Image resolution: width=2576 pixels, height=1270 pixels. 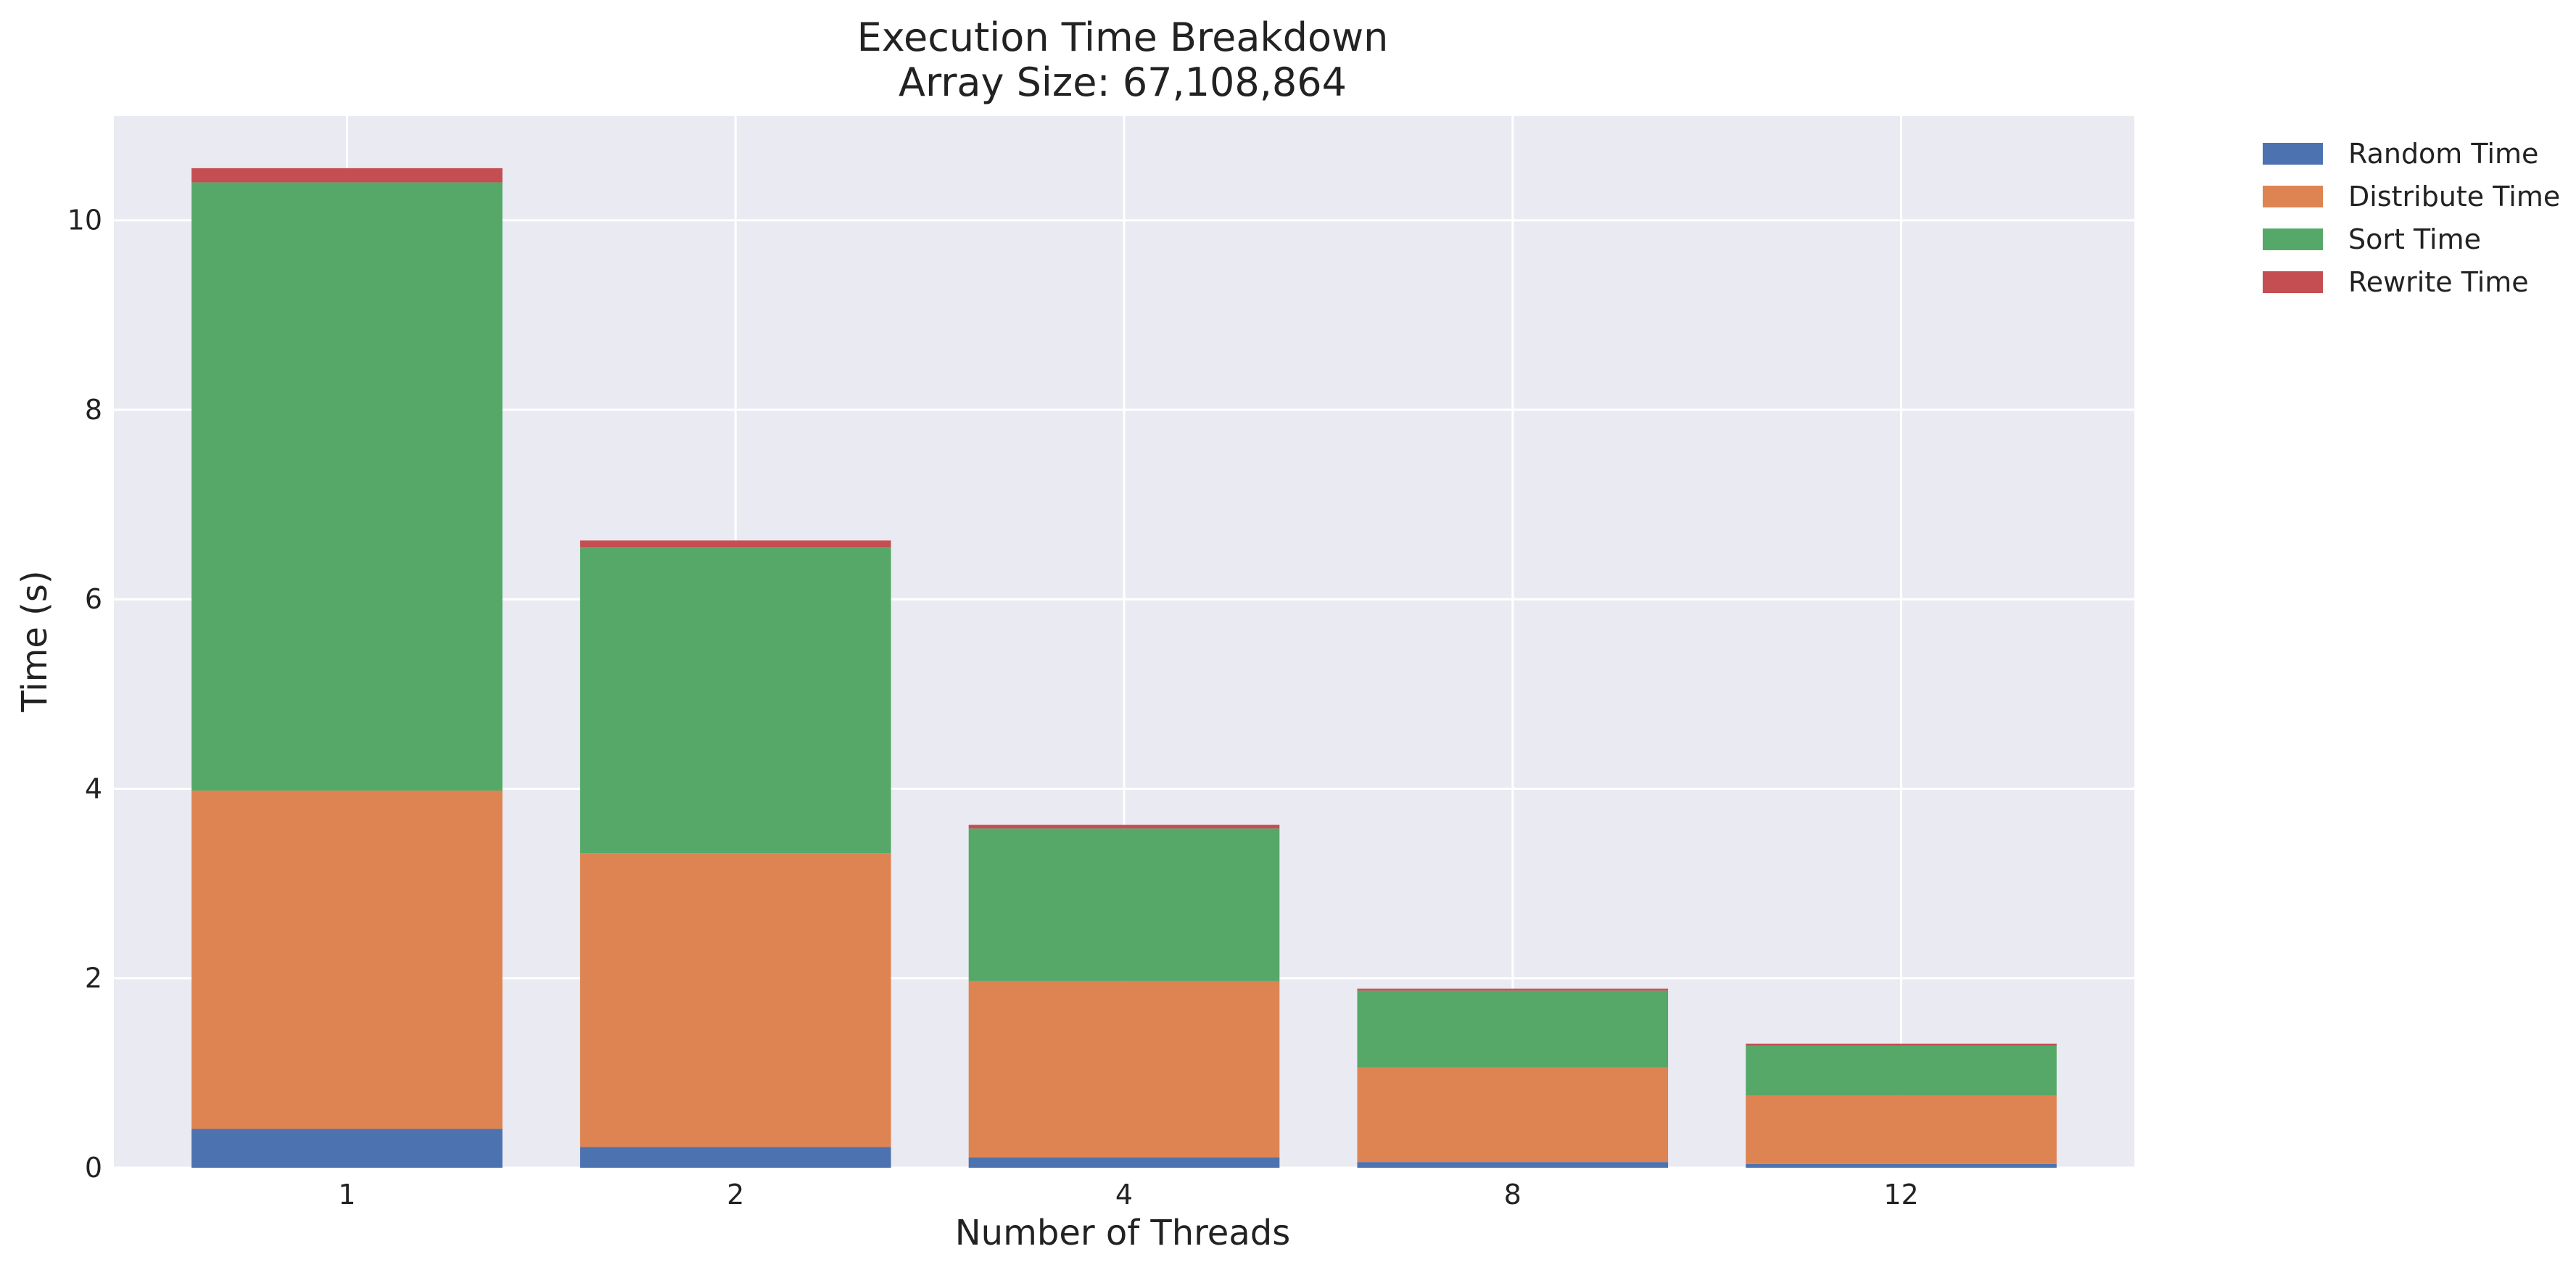 What do you see at coordinates (2438, 282) in the screenshot?
I see `legend-label: Rewrite Time` at bounding box center [2438, 282].